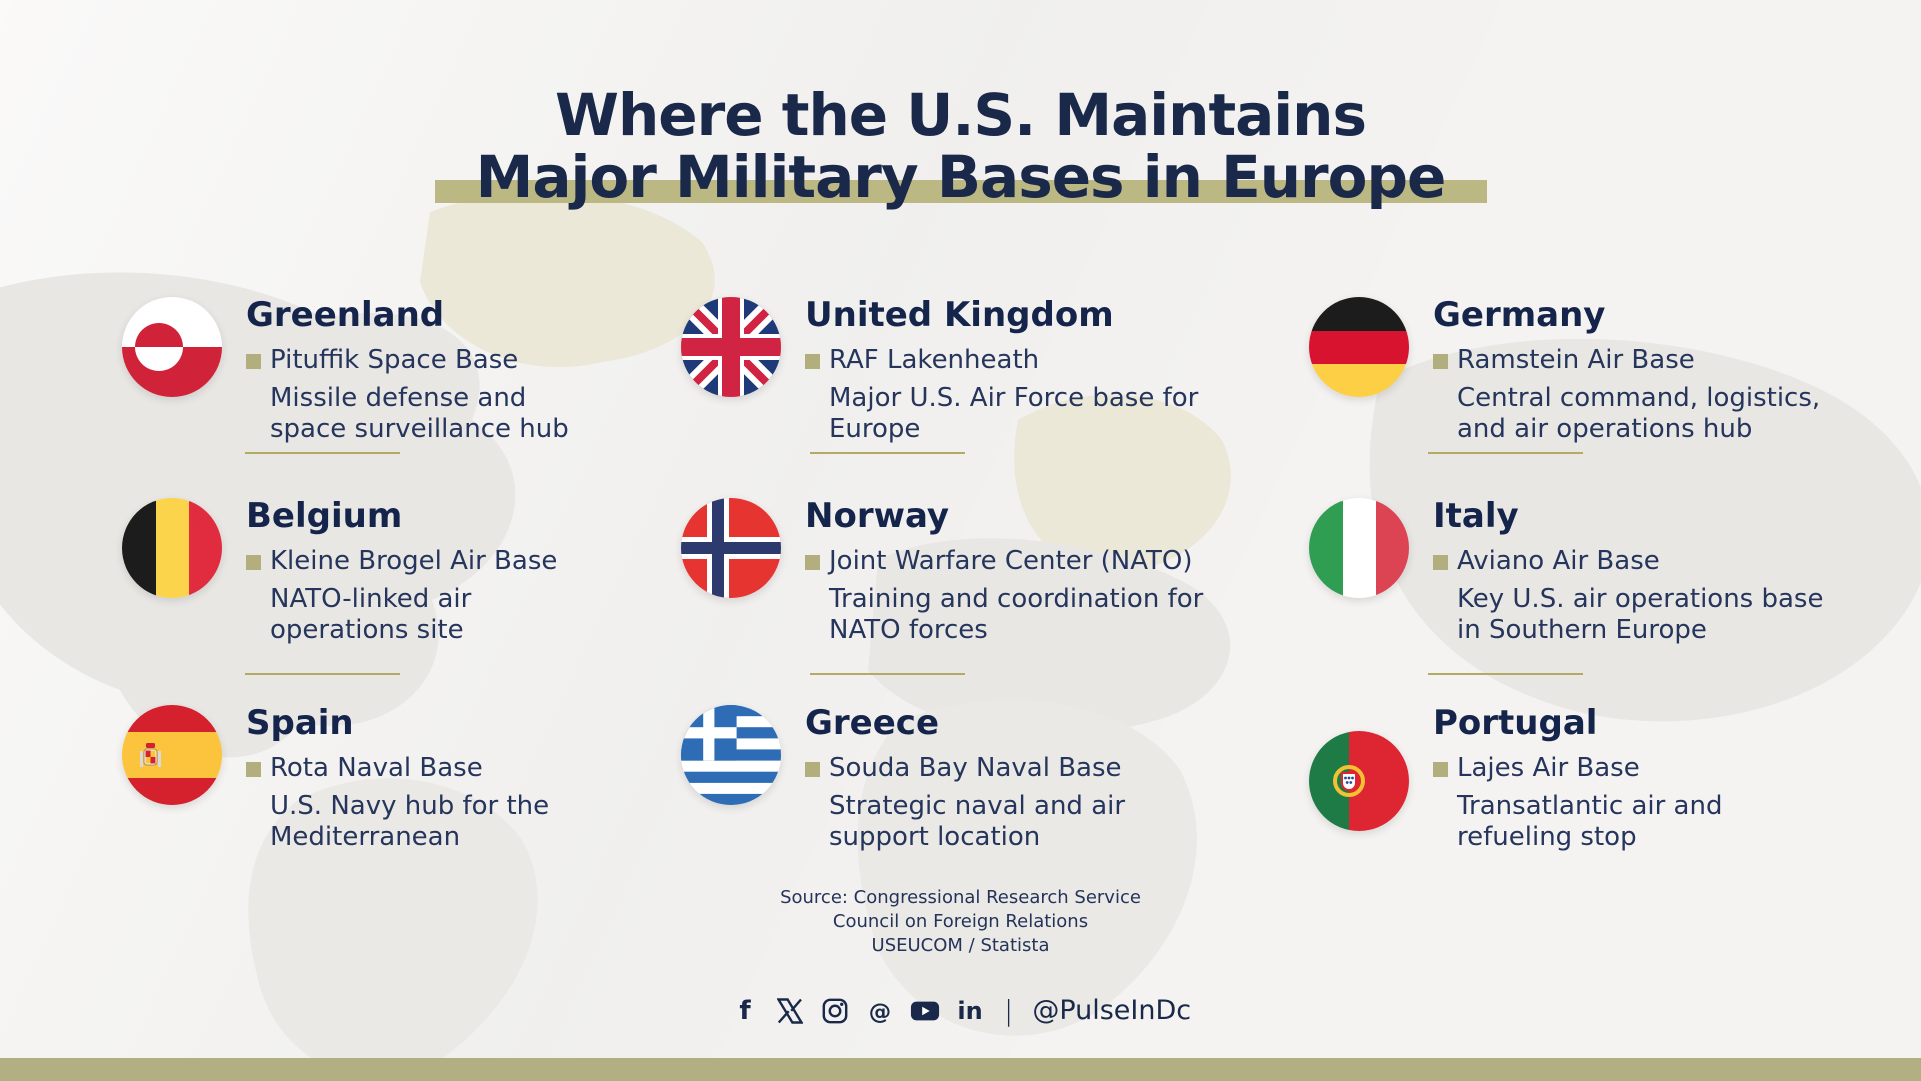 The height and width of the screenshot is (1081, 1921). Describe the element at coordinates (345, 315) in the screenshot. I see `country-name: Greenland` at that location.